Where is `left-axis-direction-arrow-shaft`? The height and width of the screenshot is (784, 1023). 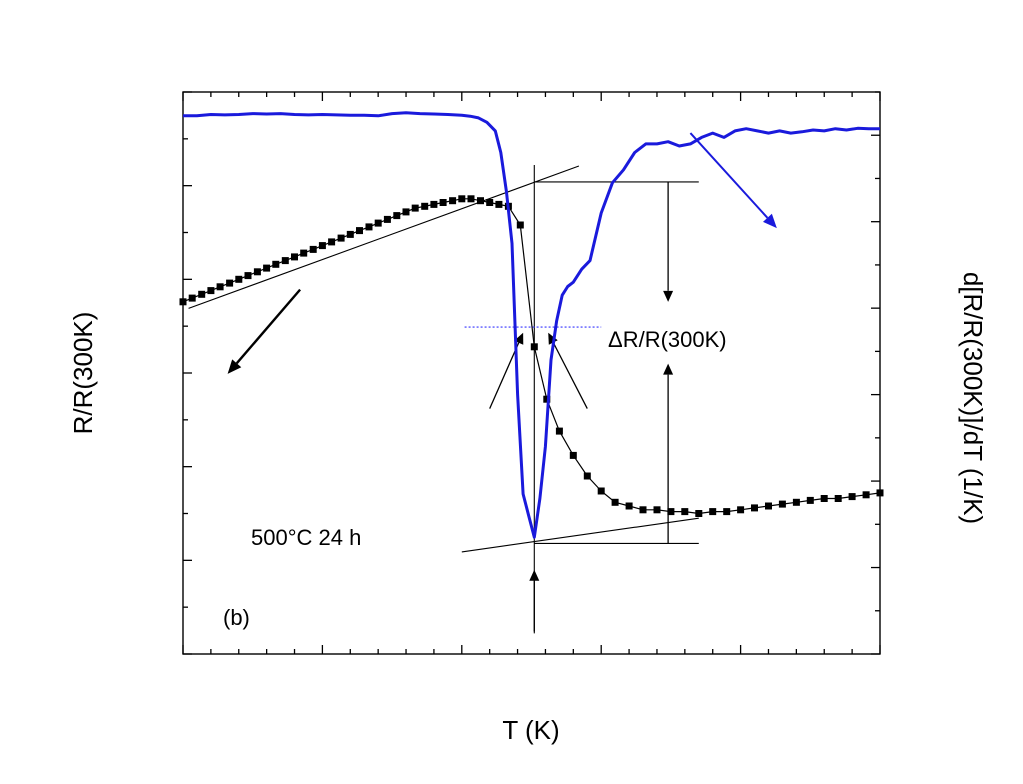 left-axis-direction-arrow-shaft is located at coordinates (268, 326).